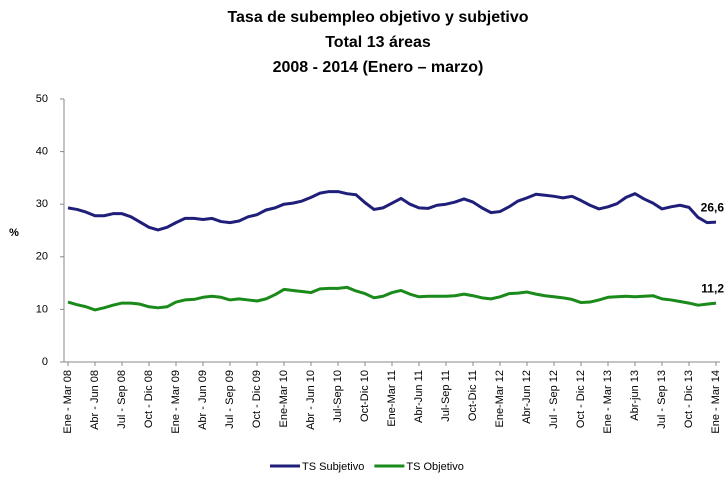 The image size is (727, 482). I want to click on x-tick-label: Jul - Sep 12, so click(554, 399).